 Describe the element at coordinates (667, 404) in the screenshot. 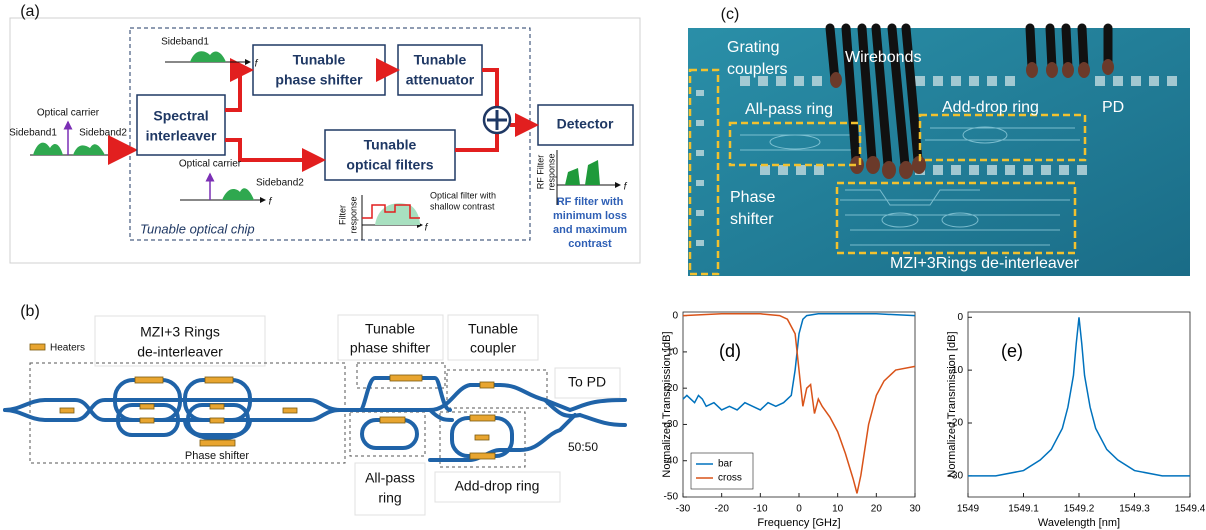

I see `y-axis-label: Normalized Transmission [dB]` at that location.